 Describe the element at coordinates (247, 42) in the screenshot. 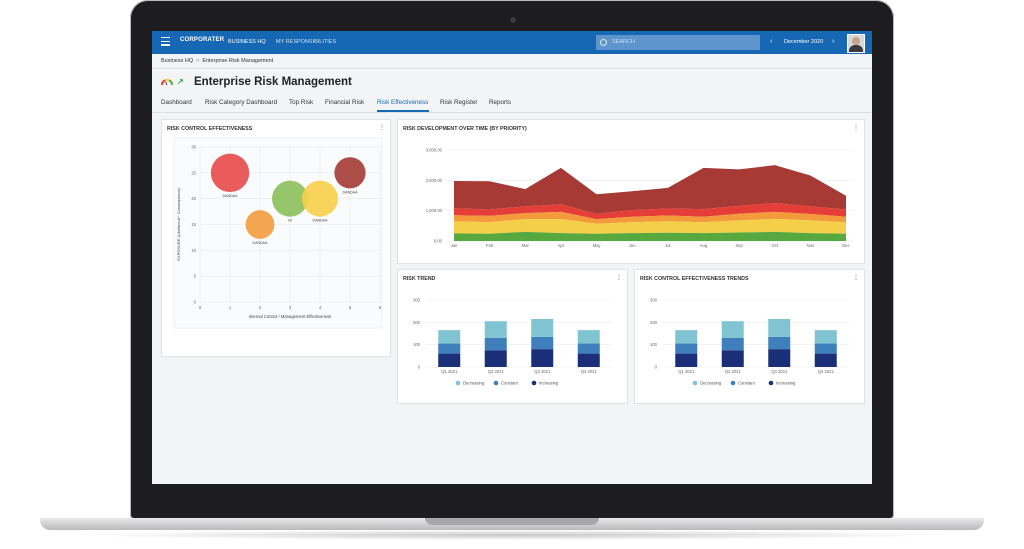

I see `nav-business-hq: BUSINESS HQ` at that location.